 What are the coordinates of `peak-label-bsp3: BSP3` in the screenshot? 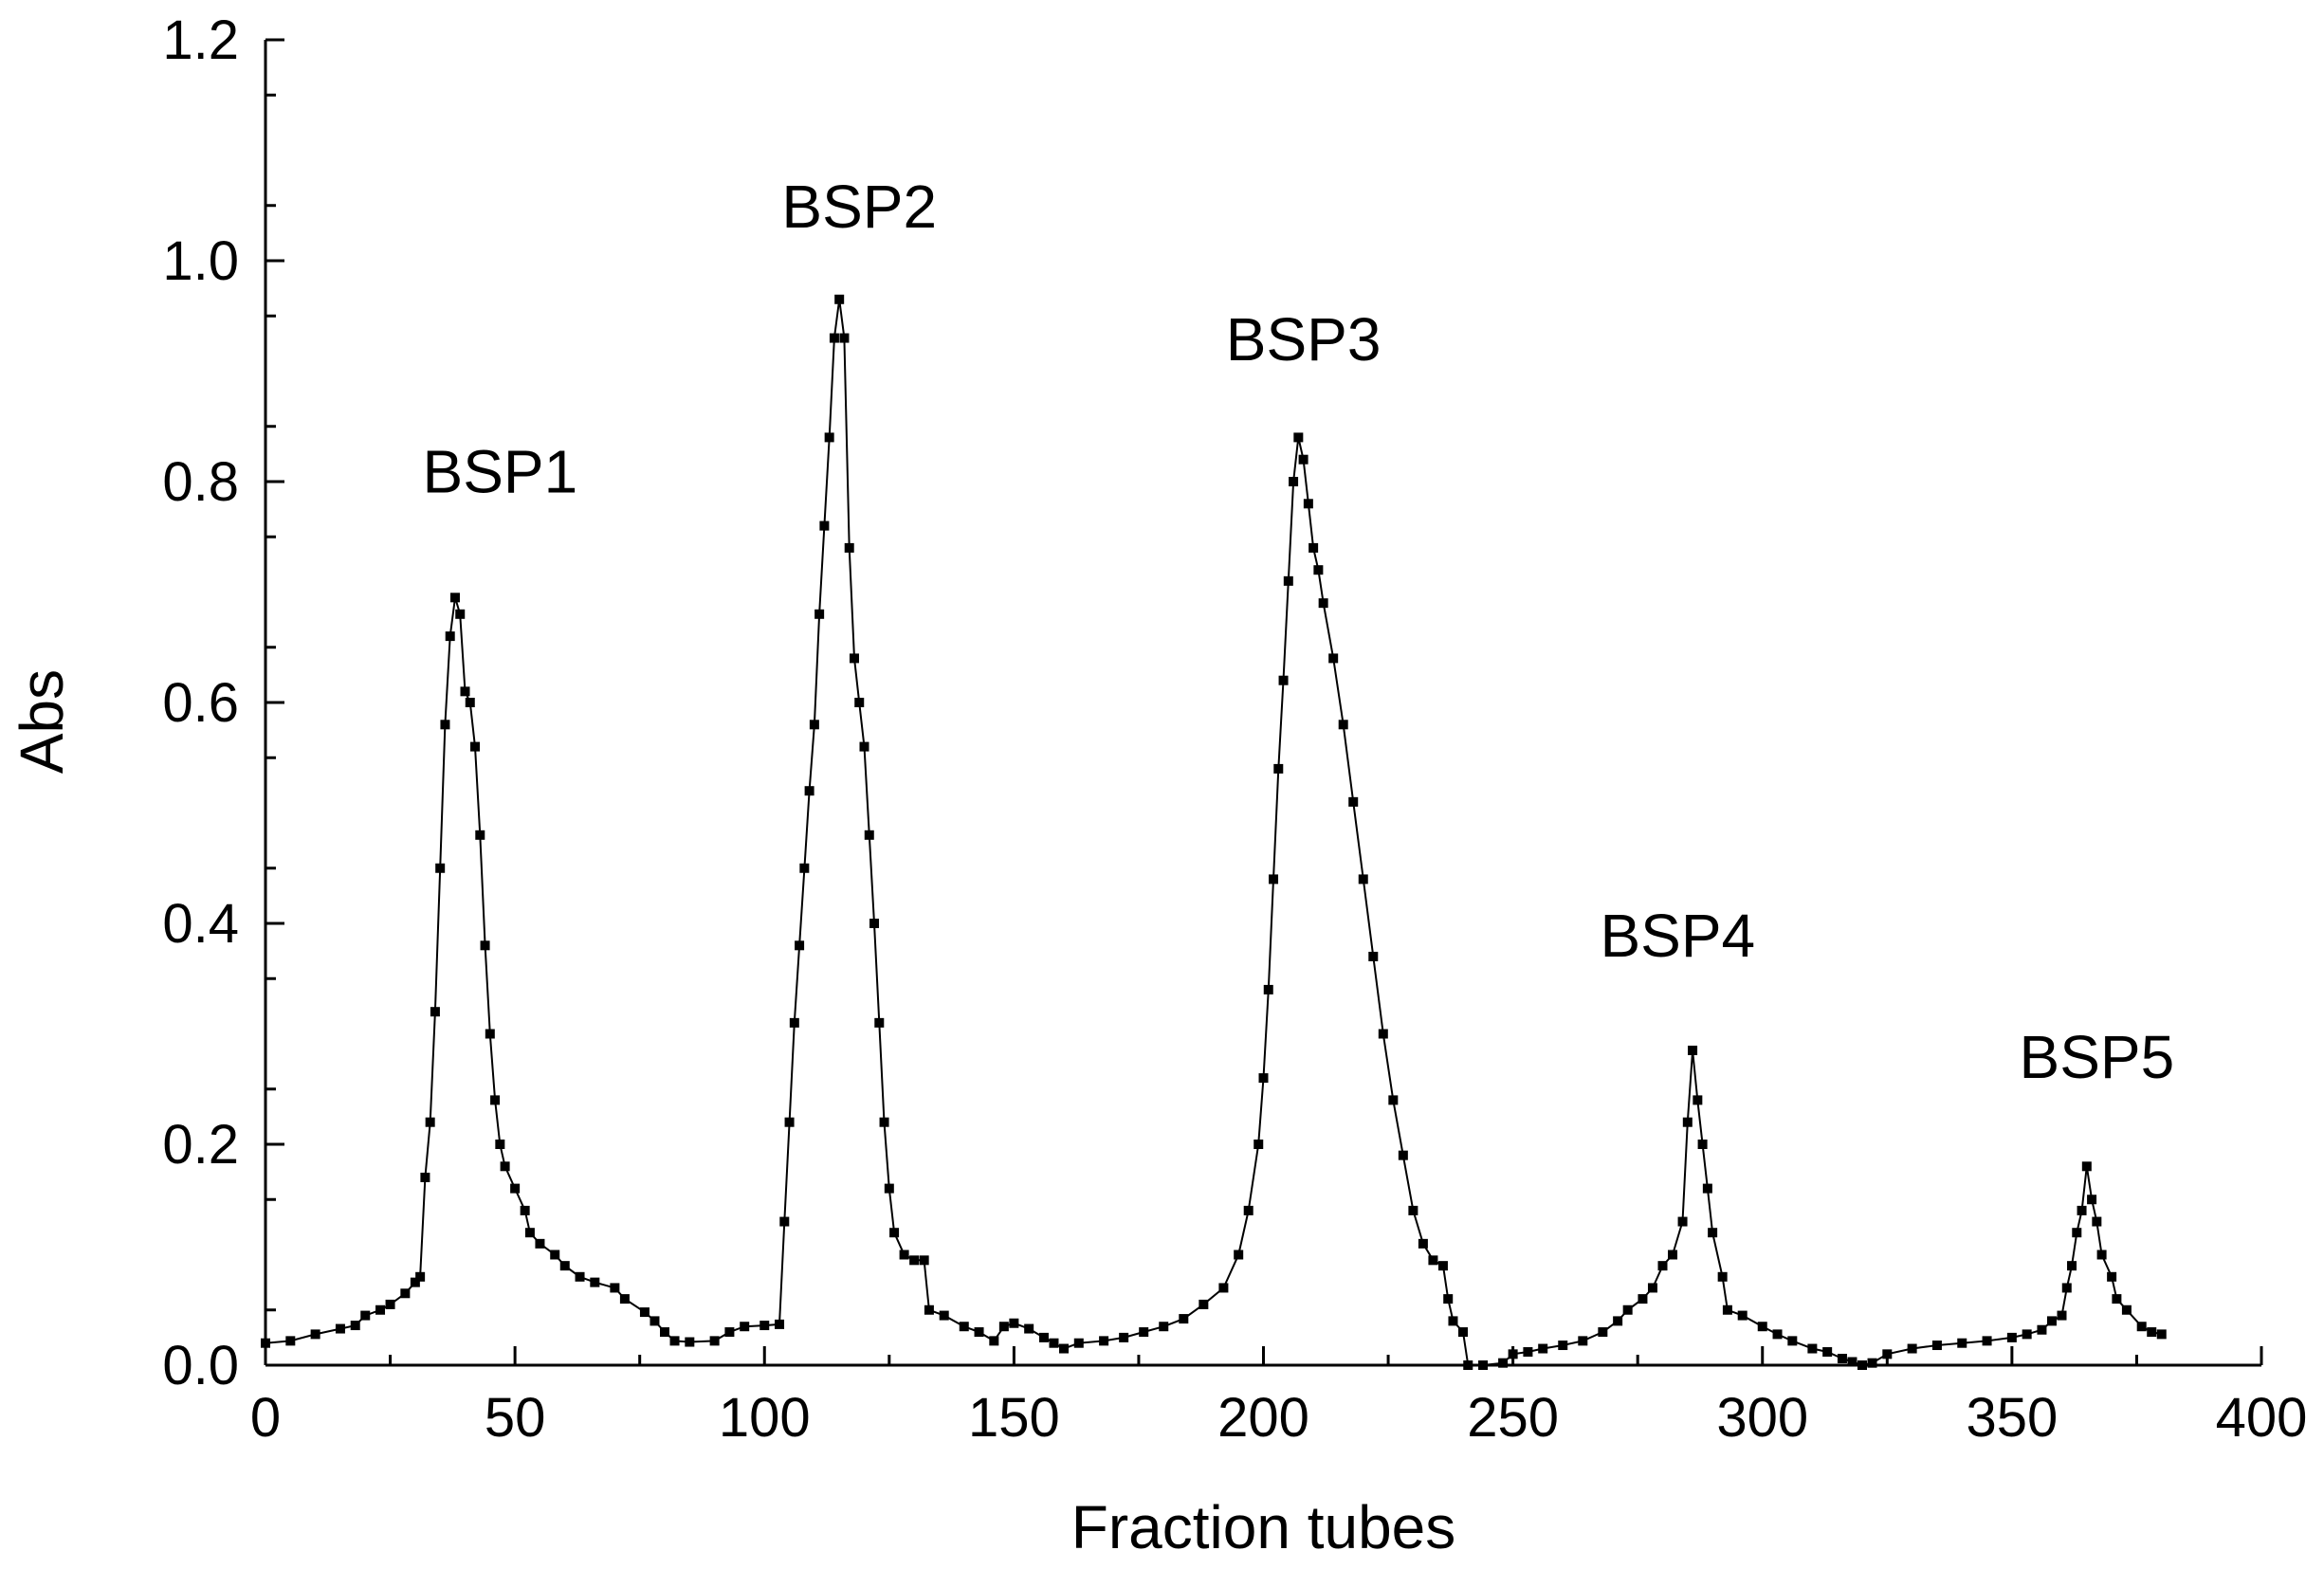 It's located at (1304, 339).